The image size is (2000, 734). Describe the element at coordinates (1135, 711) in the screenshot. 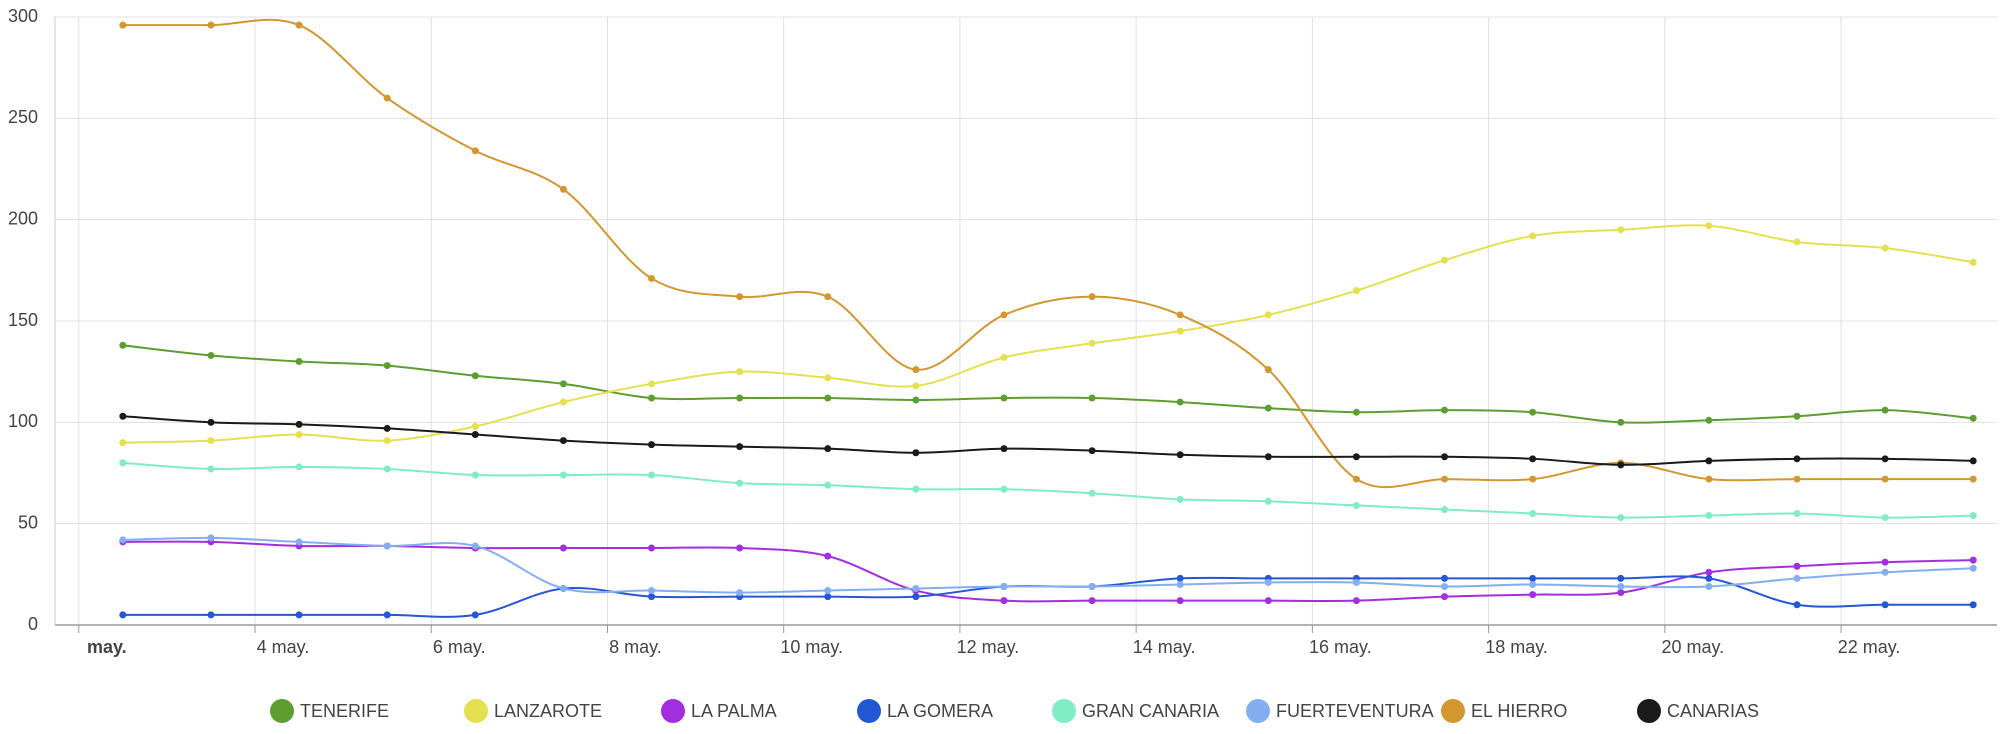

I see `legend-item: GRAN CANARIA` at that location.